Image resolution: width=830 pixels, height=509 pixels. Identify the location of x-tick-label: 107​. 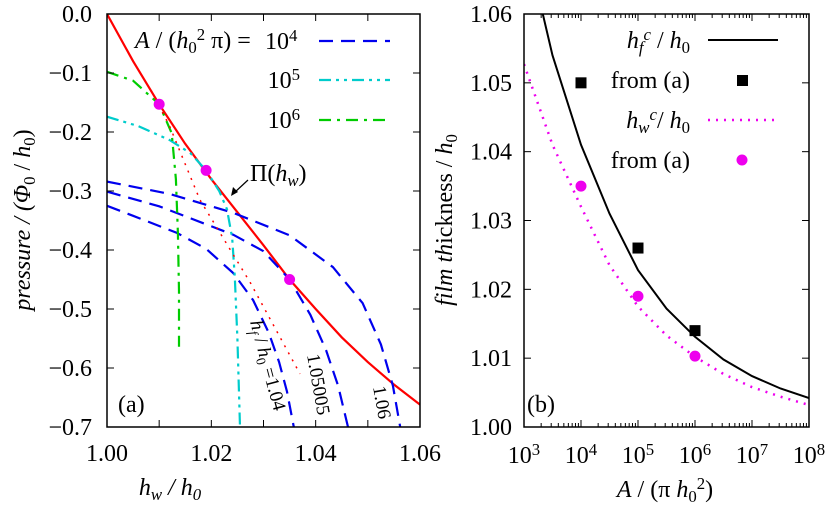
(752, 454).